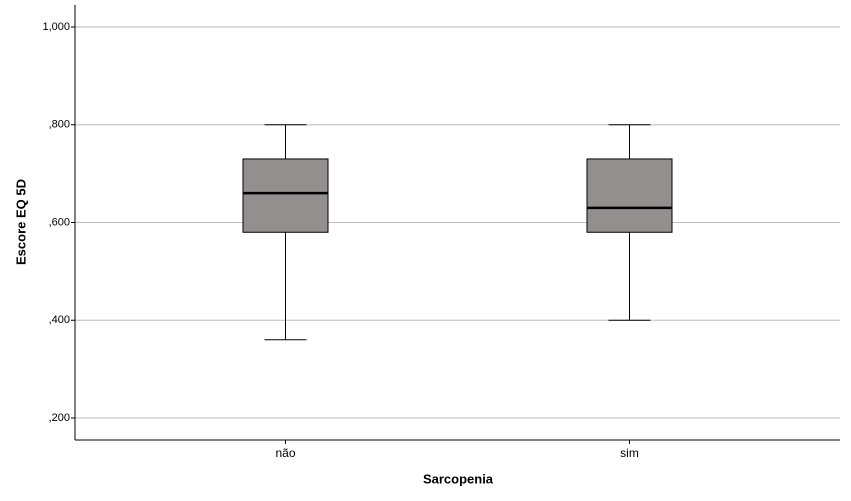 The width and height of the screenshot is (851, 501). I want to click on y-tick-label: ,200, so click(59, 418).